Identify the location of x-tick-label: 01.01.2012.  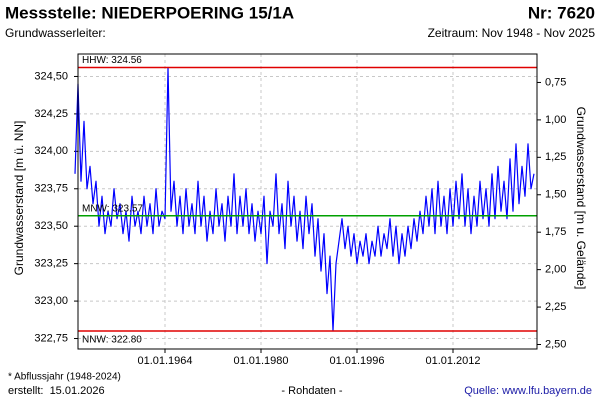
(452, 361).